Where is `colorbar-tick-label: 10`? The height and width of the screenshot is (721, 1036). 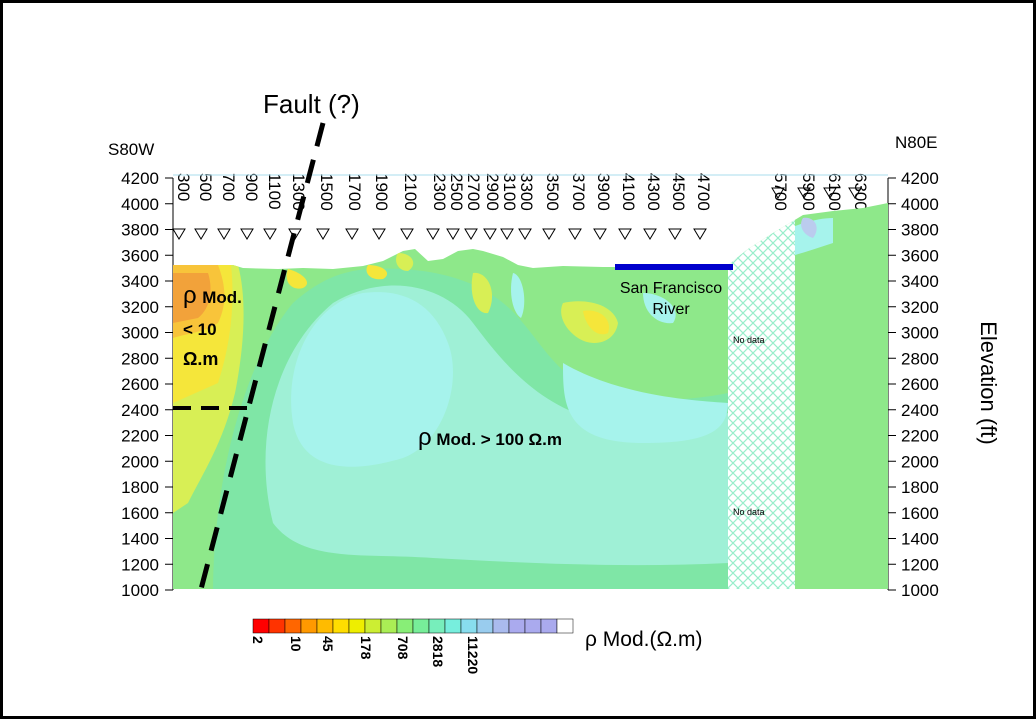 colorbar-tick-label: 10 is located at coordinates (296, 644).